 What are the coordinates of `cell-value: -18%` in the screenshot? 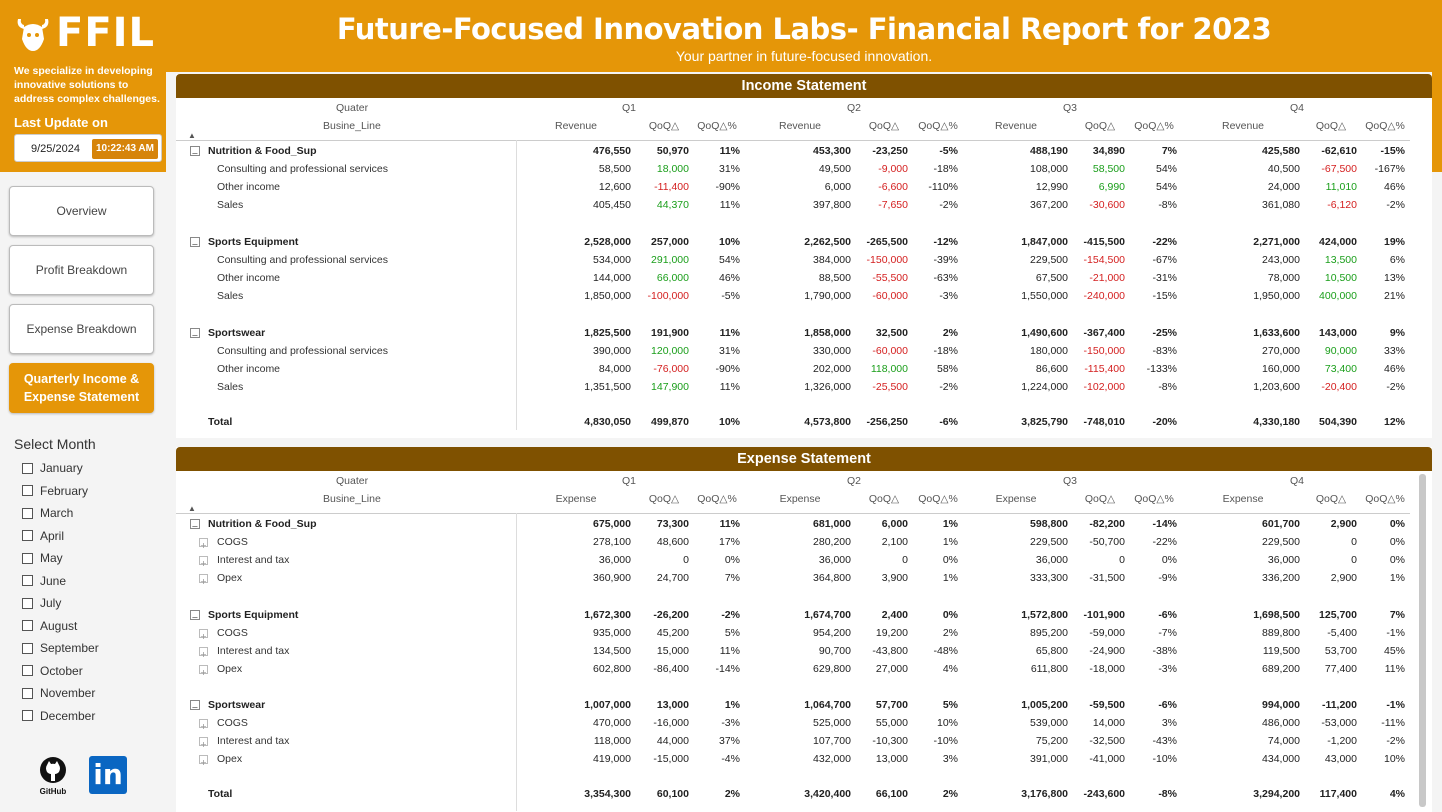 It's located at (945, 169).